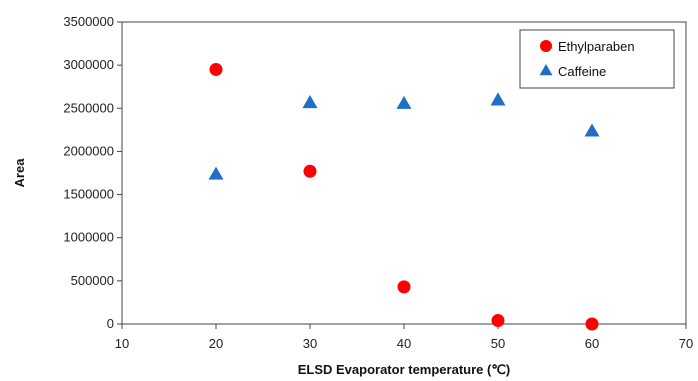 Image resolution: width=698 pixels, height=381 pixels. What do you see at coordinates (88, 107) in the screenshot?
I see `y-tick-label: 2500000` at bounding box center [88, 107].